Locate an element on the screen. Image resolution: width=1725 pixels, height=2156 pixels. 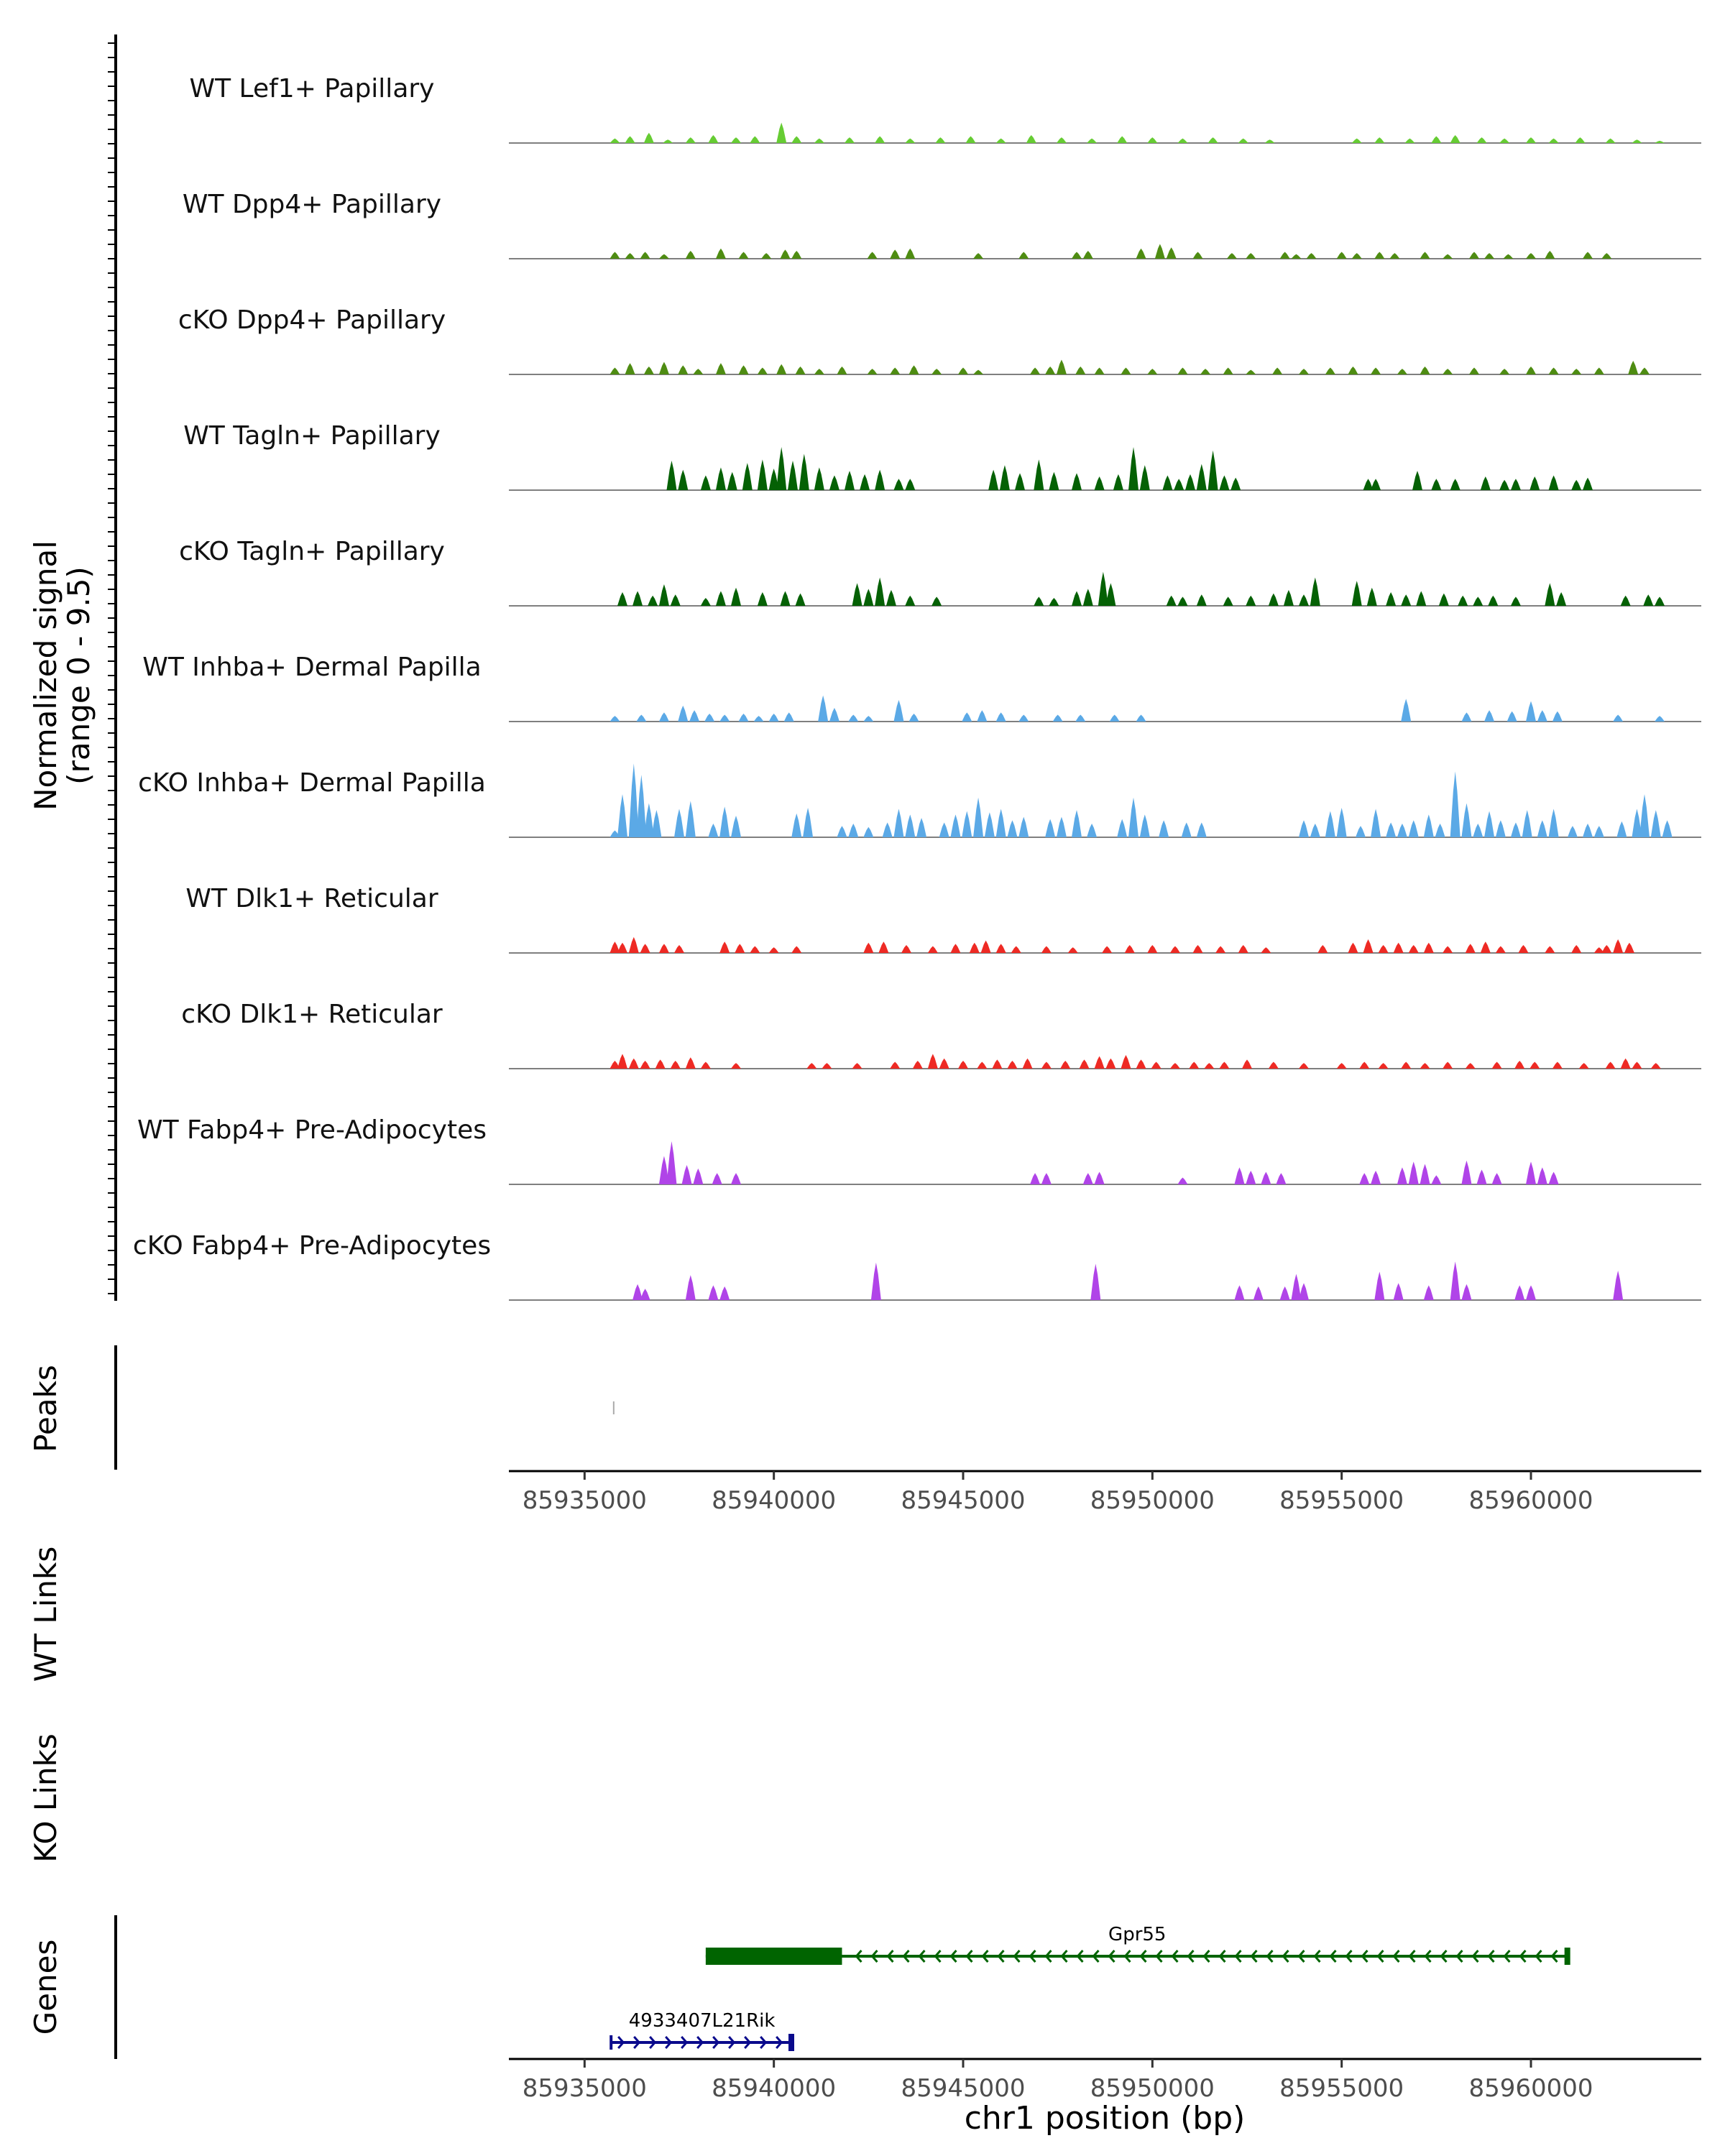
x-tick-label: 85955000 is located at coordinates (1341, 2089).